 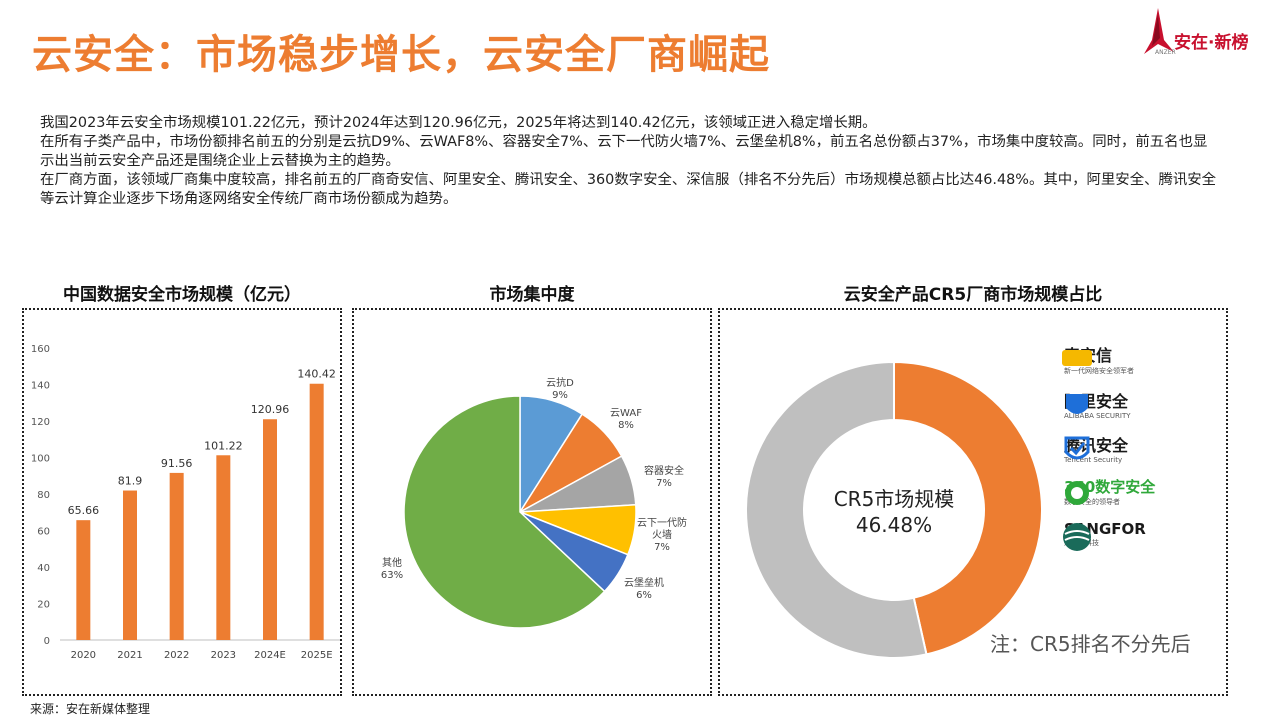 What do you see at coordinates (973, 295) in the screenshot?
I see `donut-chart-title: 云安全产品CR5厂商市场规模占比` at bounding box center [973, 295].